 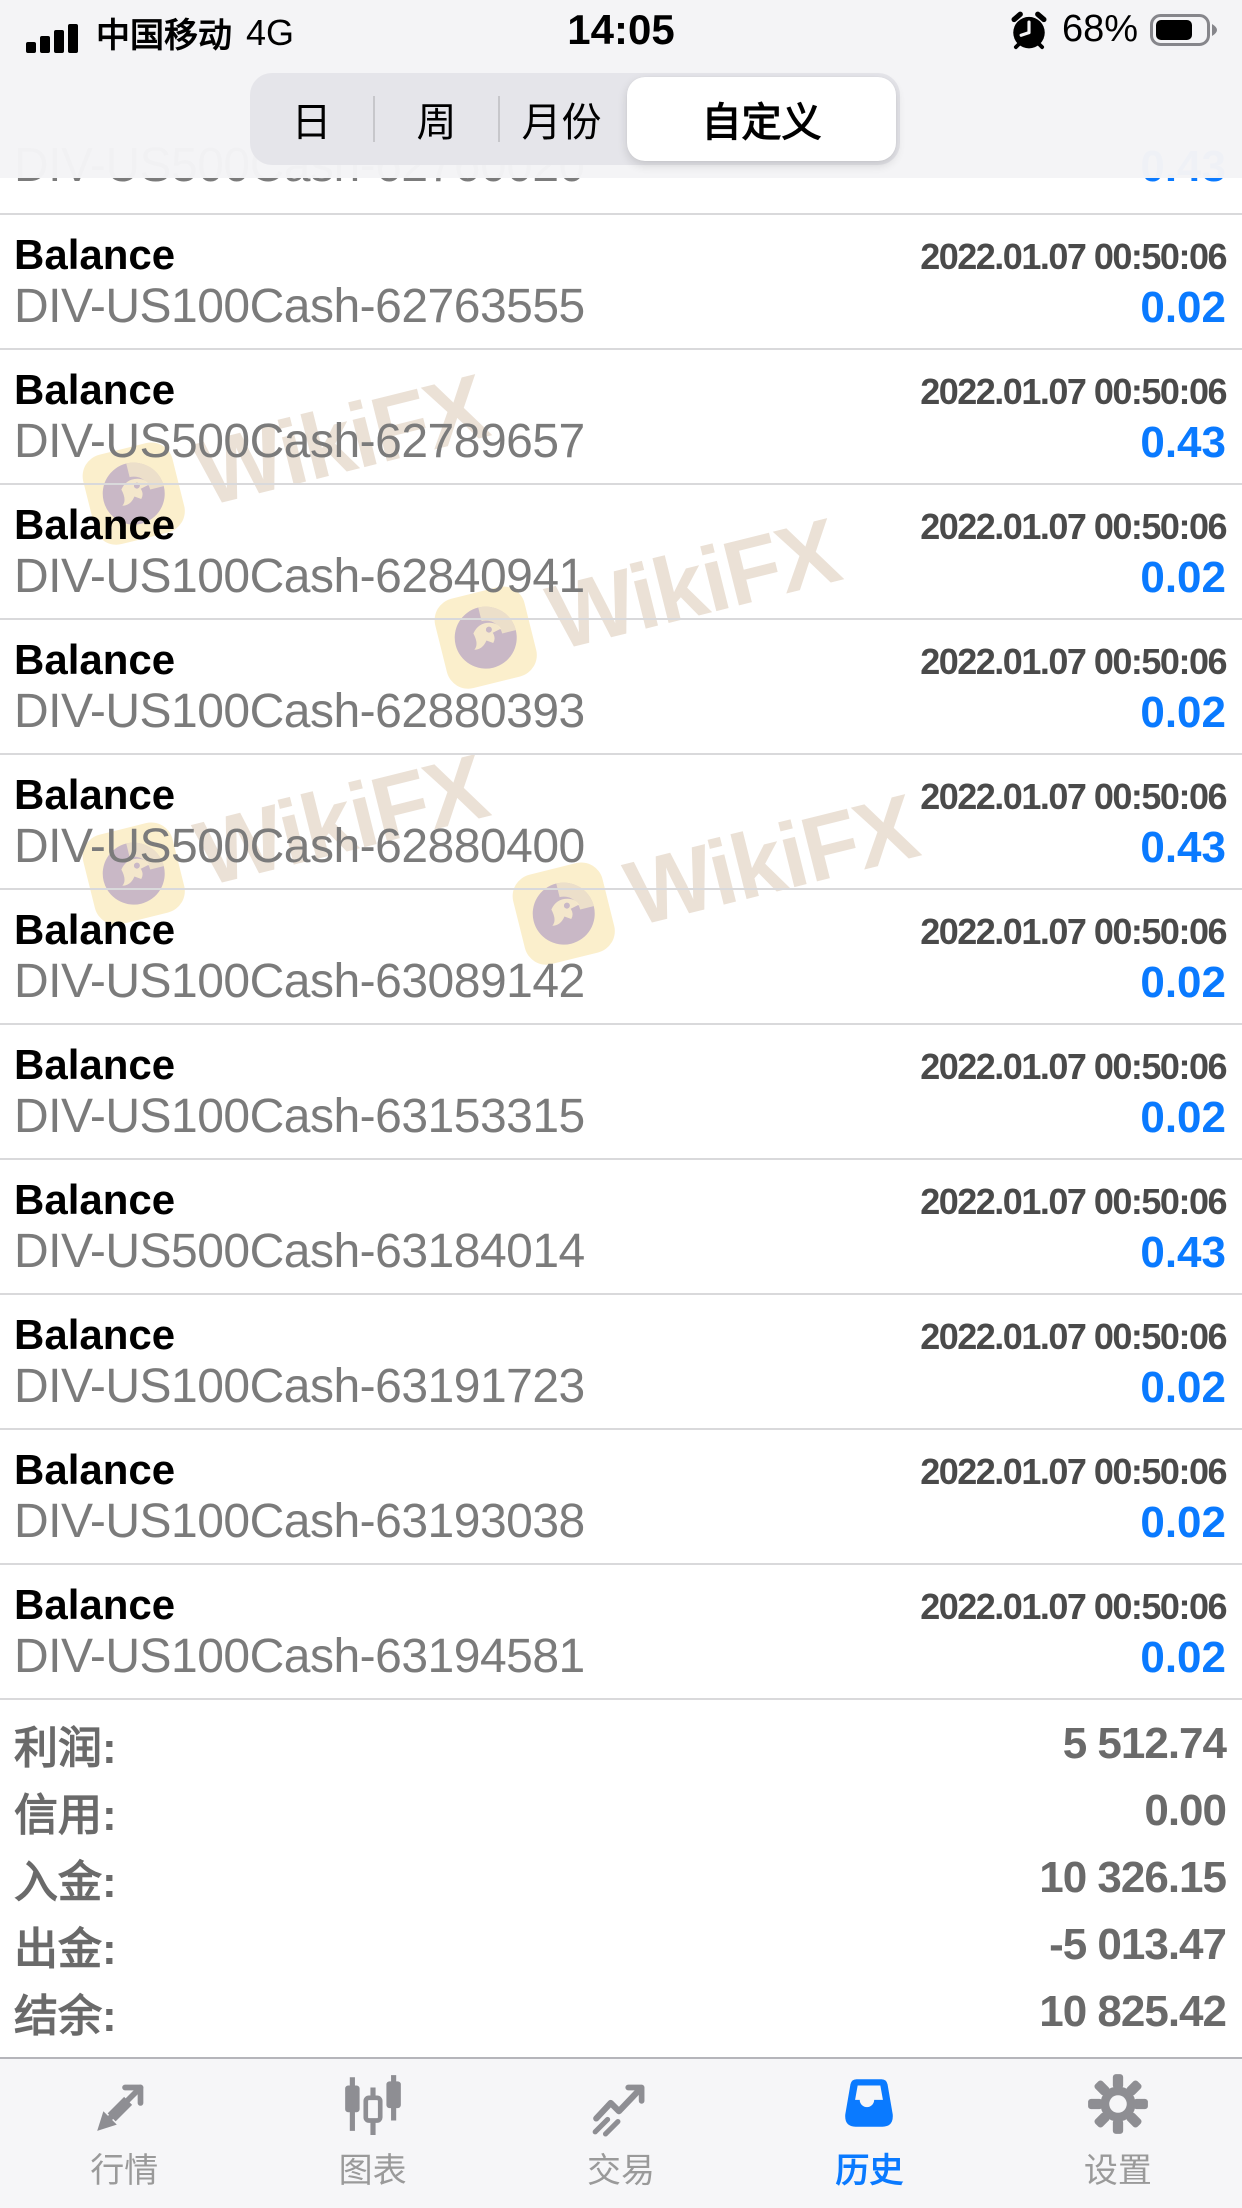 I want to click on gear-icon, so click(x=1117, y=2104).